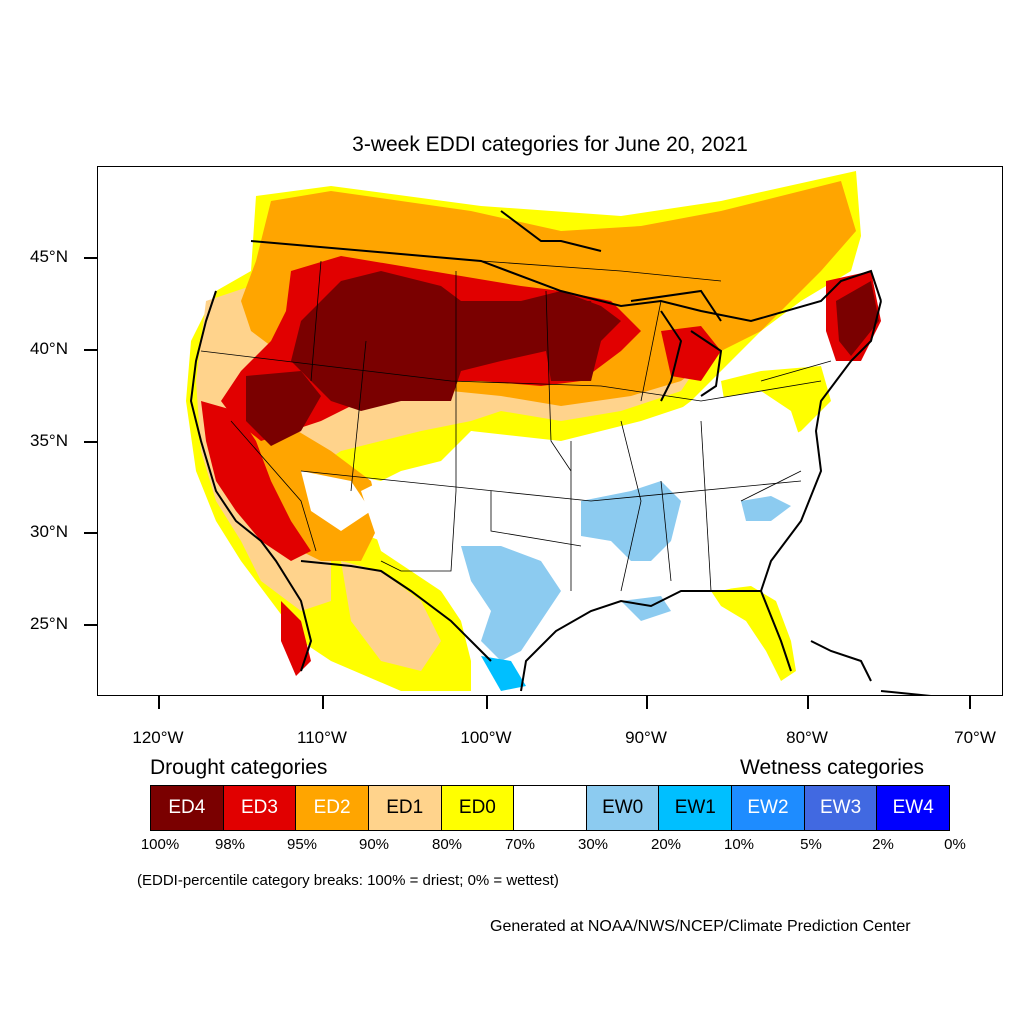 This screenshot has height=1024, width=1024. Describe the element at coordinates (666, 844) in the screenshot. I see `break-label: 20%` at that location.